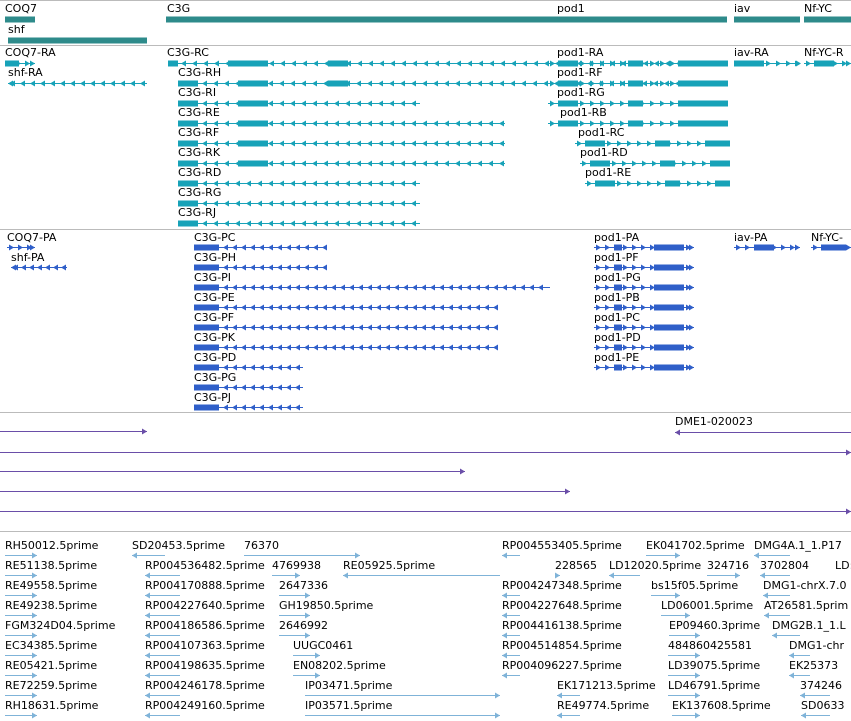  I want to click on est-label-rh50012-5prime: RH50012.5prime, so click(52, 545).